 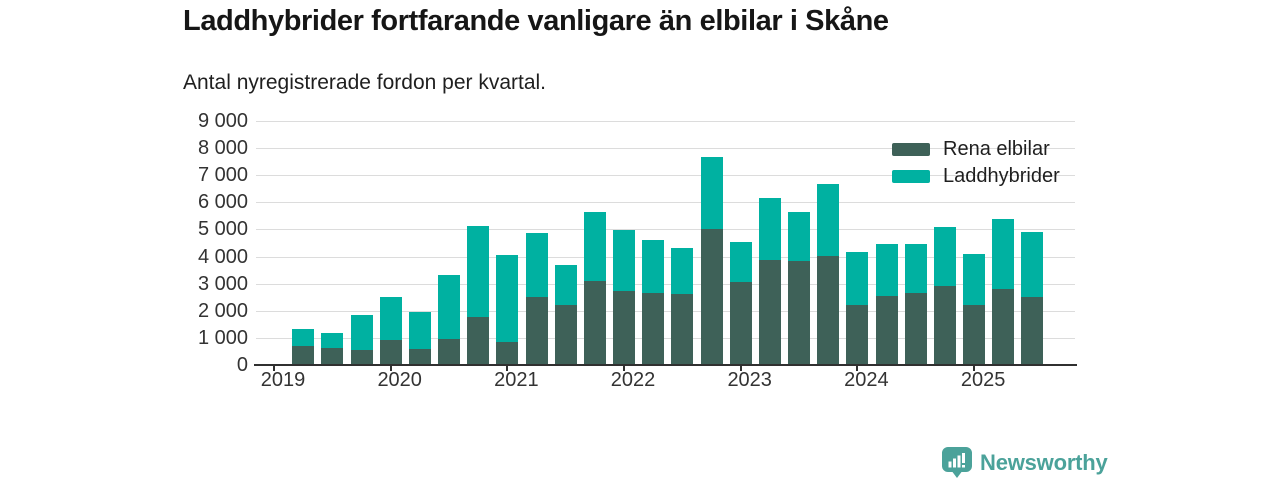 What do you see at coordinates (1001, 175) in the screenshot?
I see `legend-label: Laddhybrider` at bounding box center [1001, 175].